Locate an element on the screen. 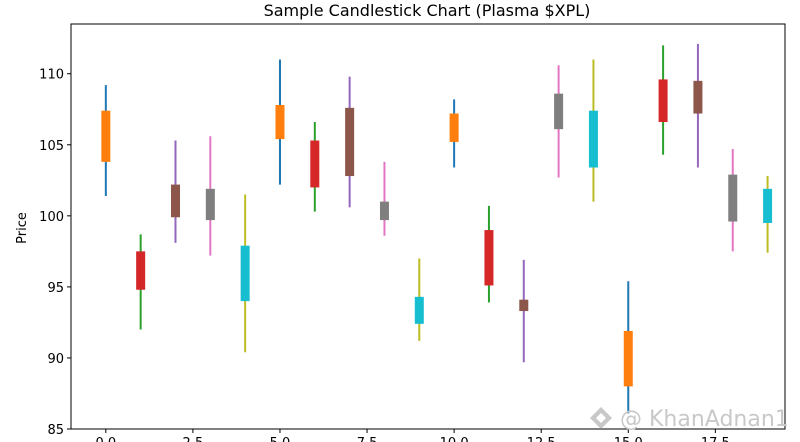 This screenshot has width=800, height=442. x-tick-label: 10.0 is located at coordinates (454, 439).